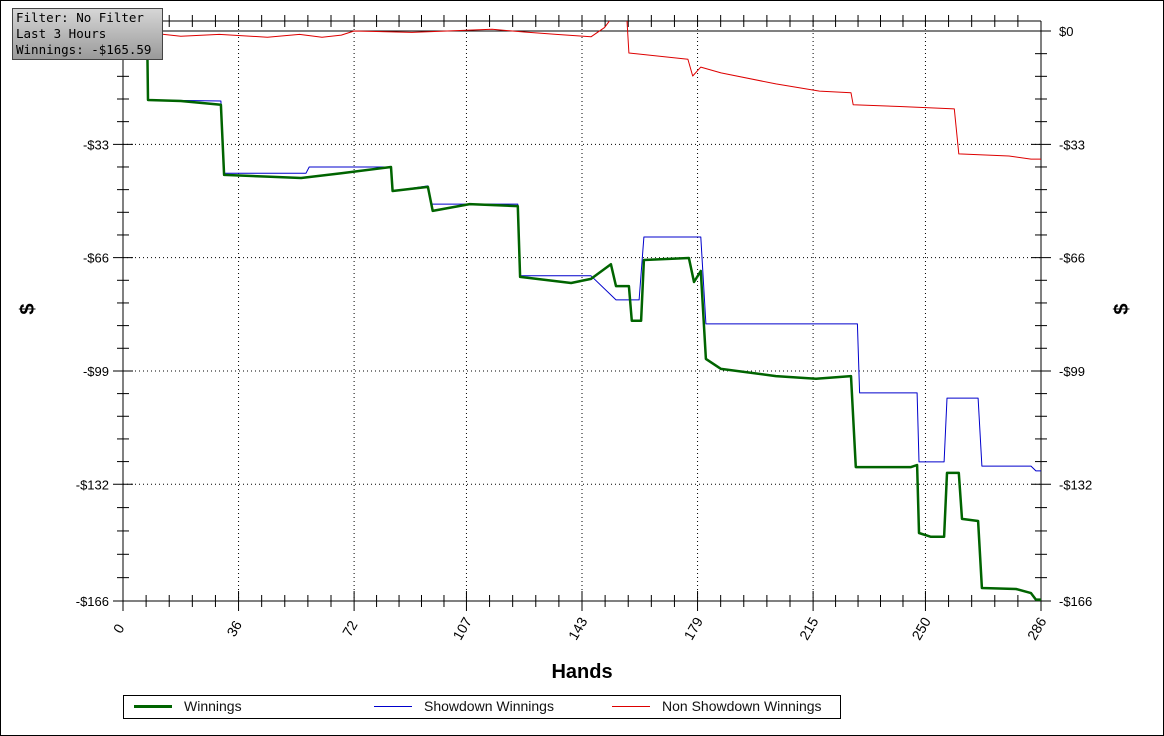 This screenshot has height=736, width=1164. What do you see at coordinates (1066, 31) in the screenshot?
I see `y-right-tick-label: $0` at bounding box center [1066, 31].